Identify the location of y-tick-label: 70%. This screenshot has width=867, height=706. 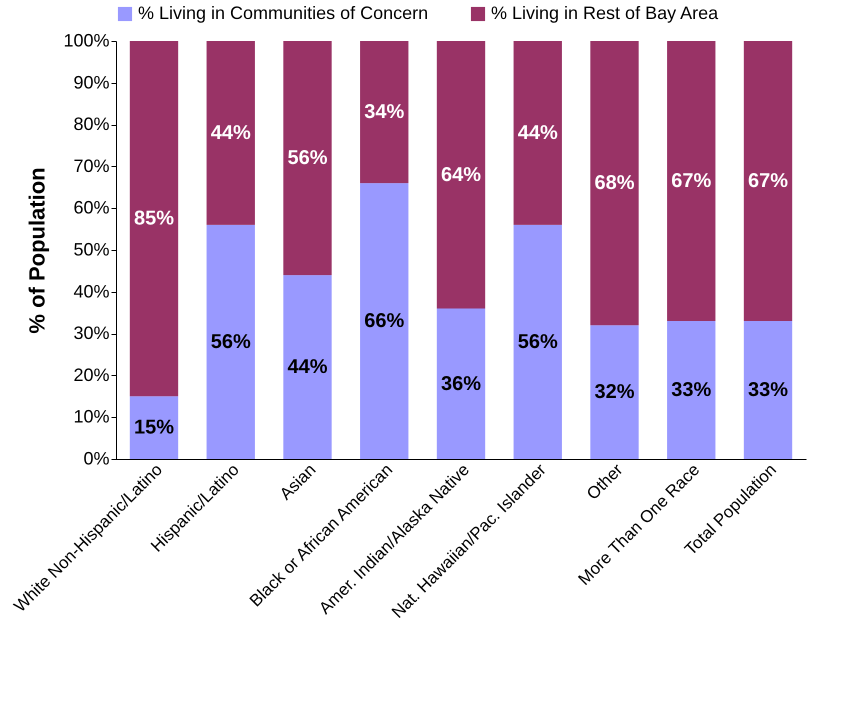
(91, 166).